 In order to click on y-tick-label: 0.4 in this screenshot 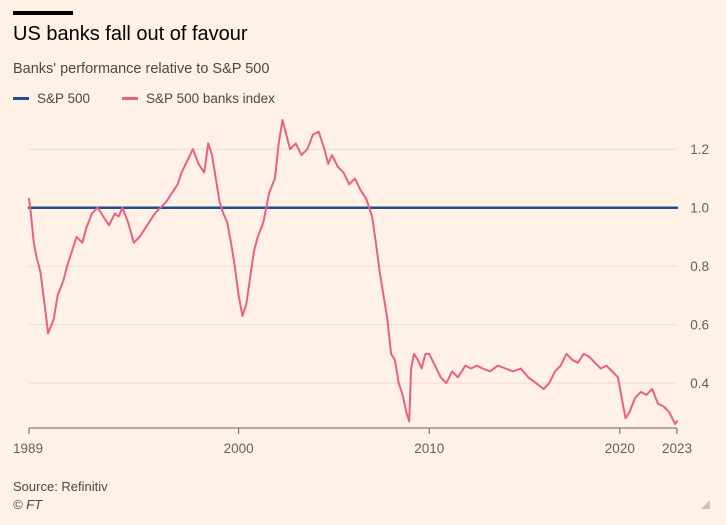, I will do `click(699, 383)`.